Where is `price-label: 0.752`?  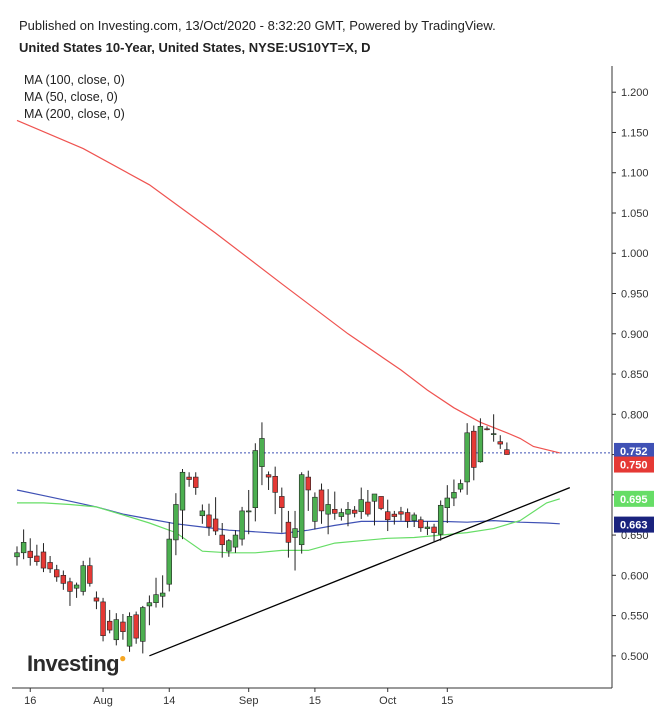 price-label: 0.752 is located at coordinates (634, 450).